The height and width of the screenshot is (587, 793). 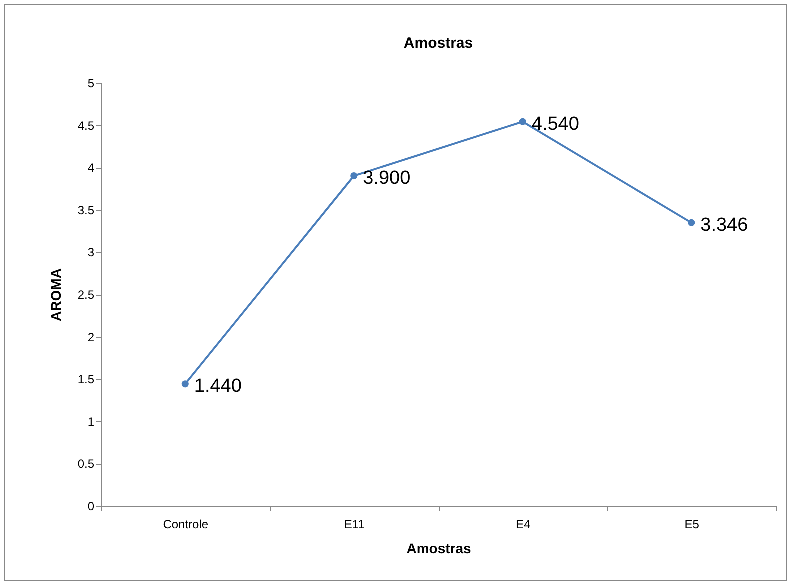 What do you see at coordinates (86, 210) in the screenshot?
I see `y-tick-label: 3.5` at bounding box center [86, 210].